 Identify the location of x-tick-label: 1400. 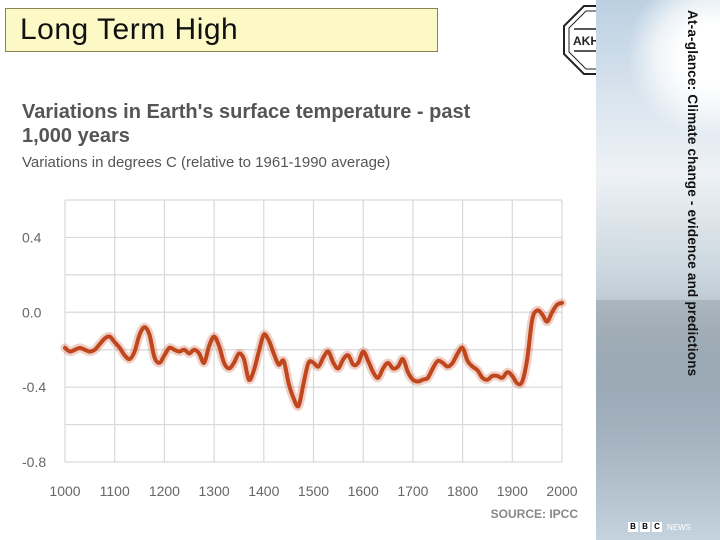
(263, 491).